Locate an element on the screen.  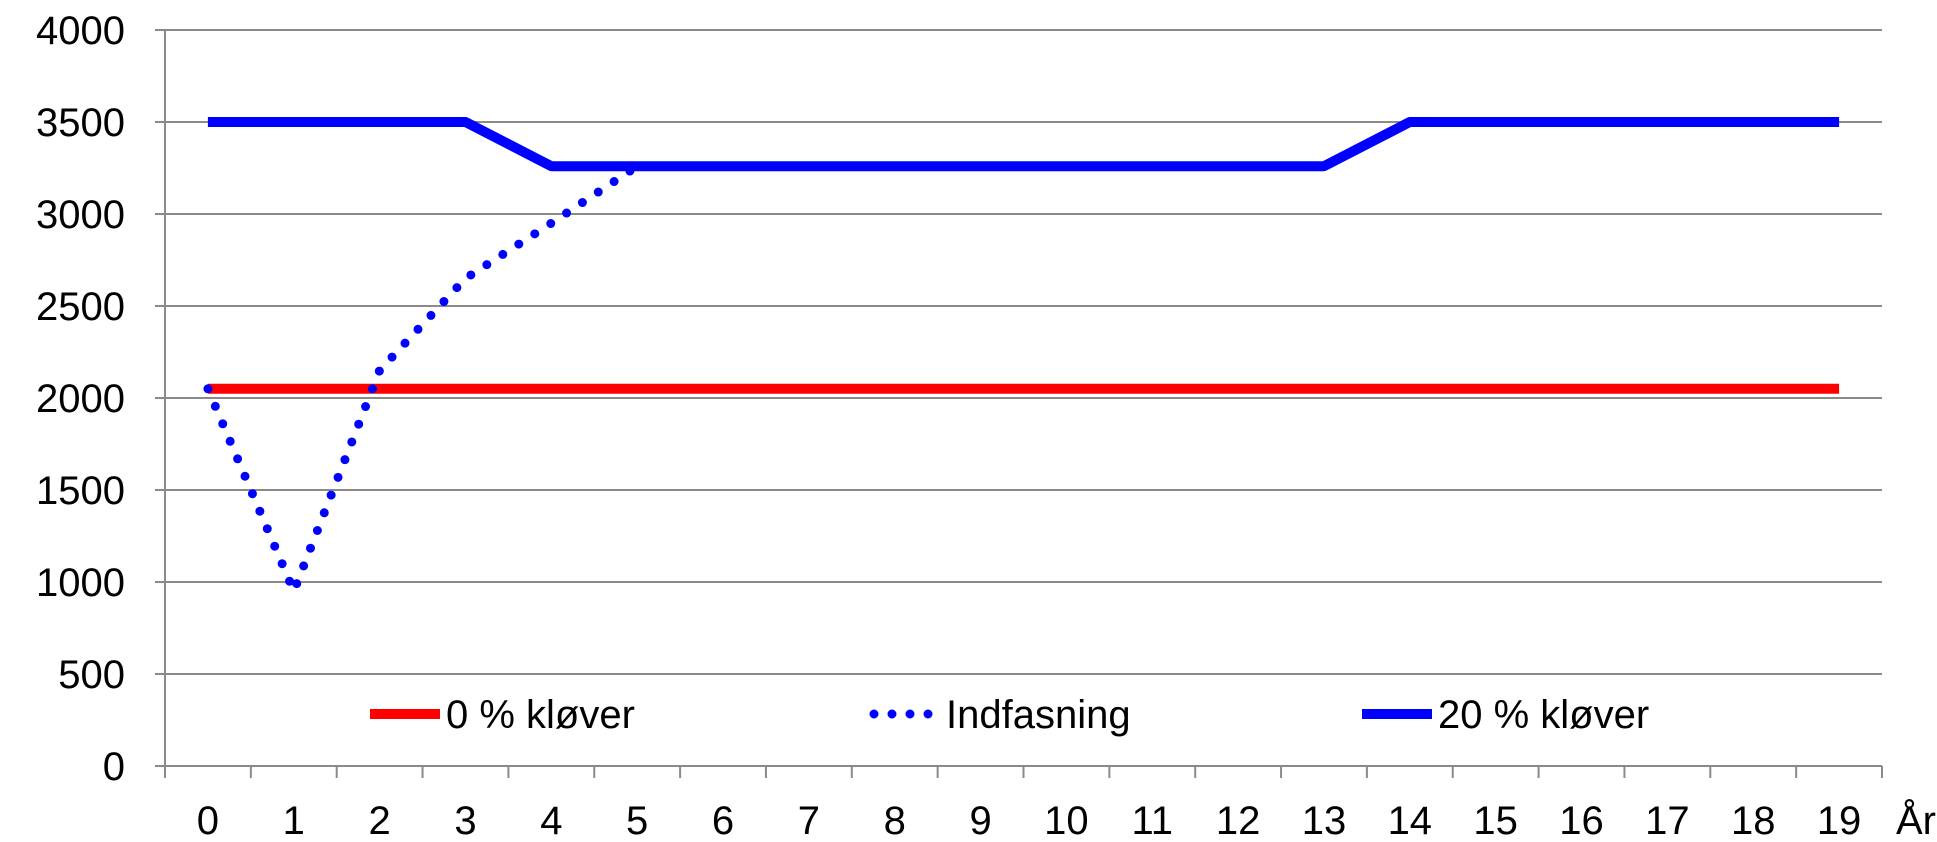
x-tick-label: 9 is located at coordinates (980, 820).